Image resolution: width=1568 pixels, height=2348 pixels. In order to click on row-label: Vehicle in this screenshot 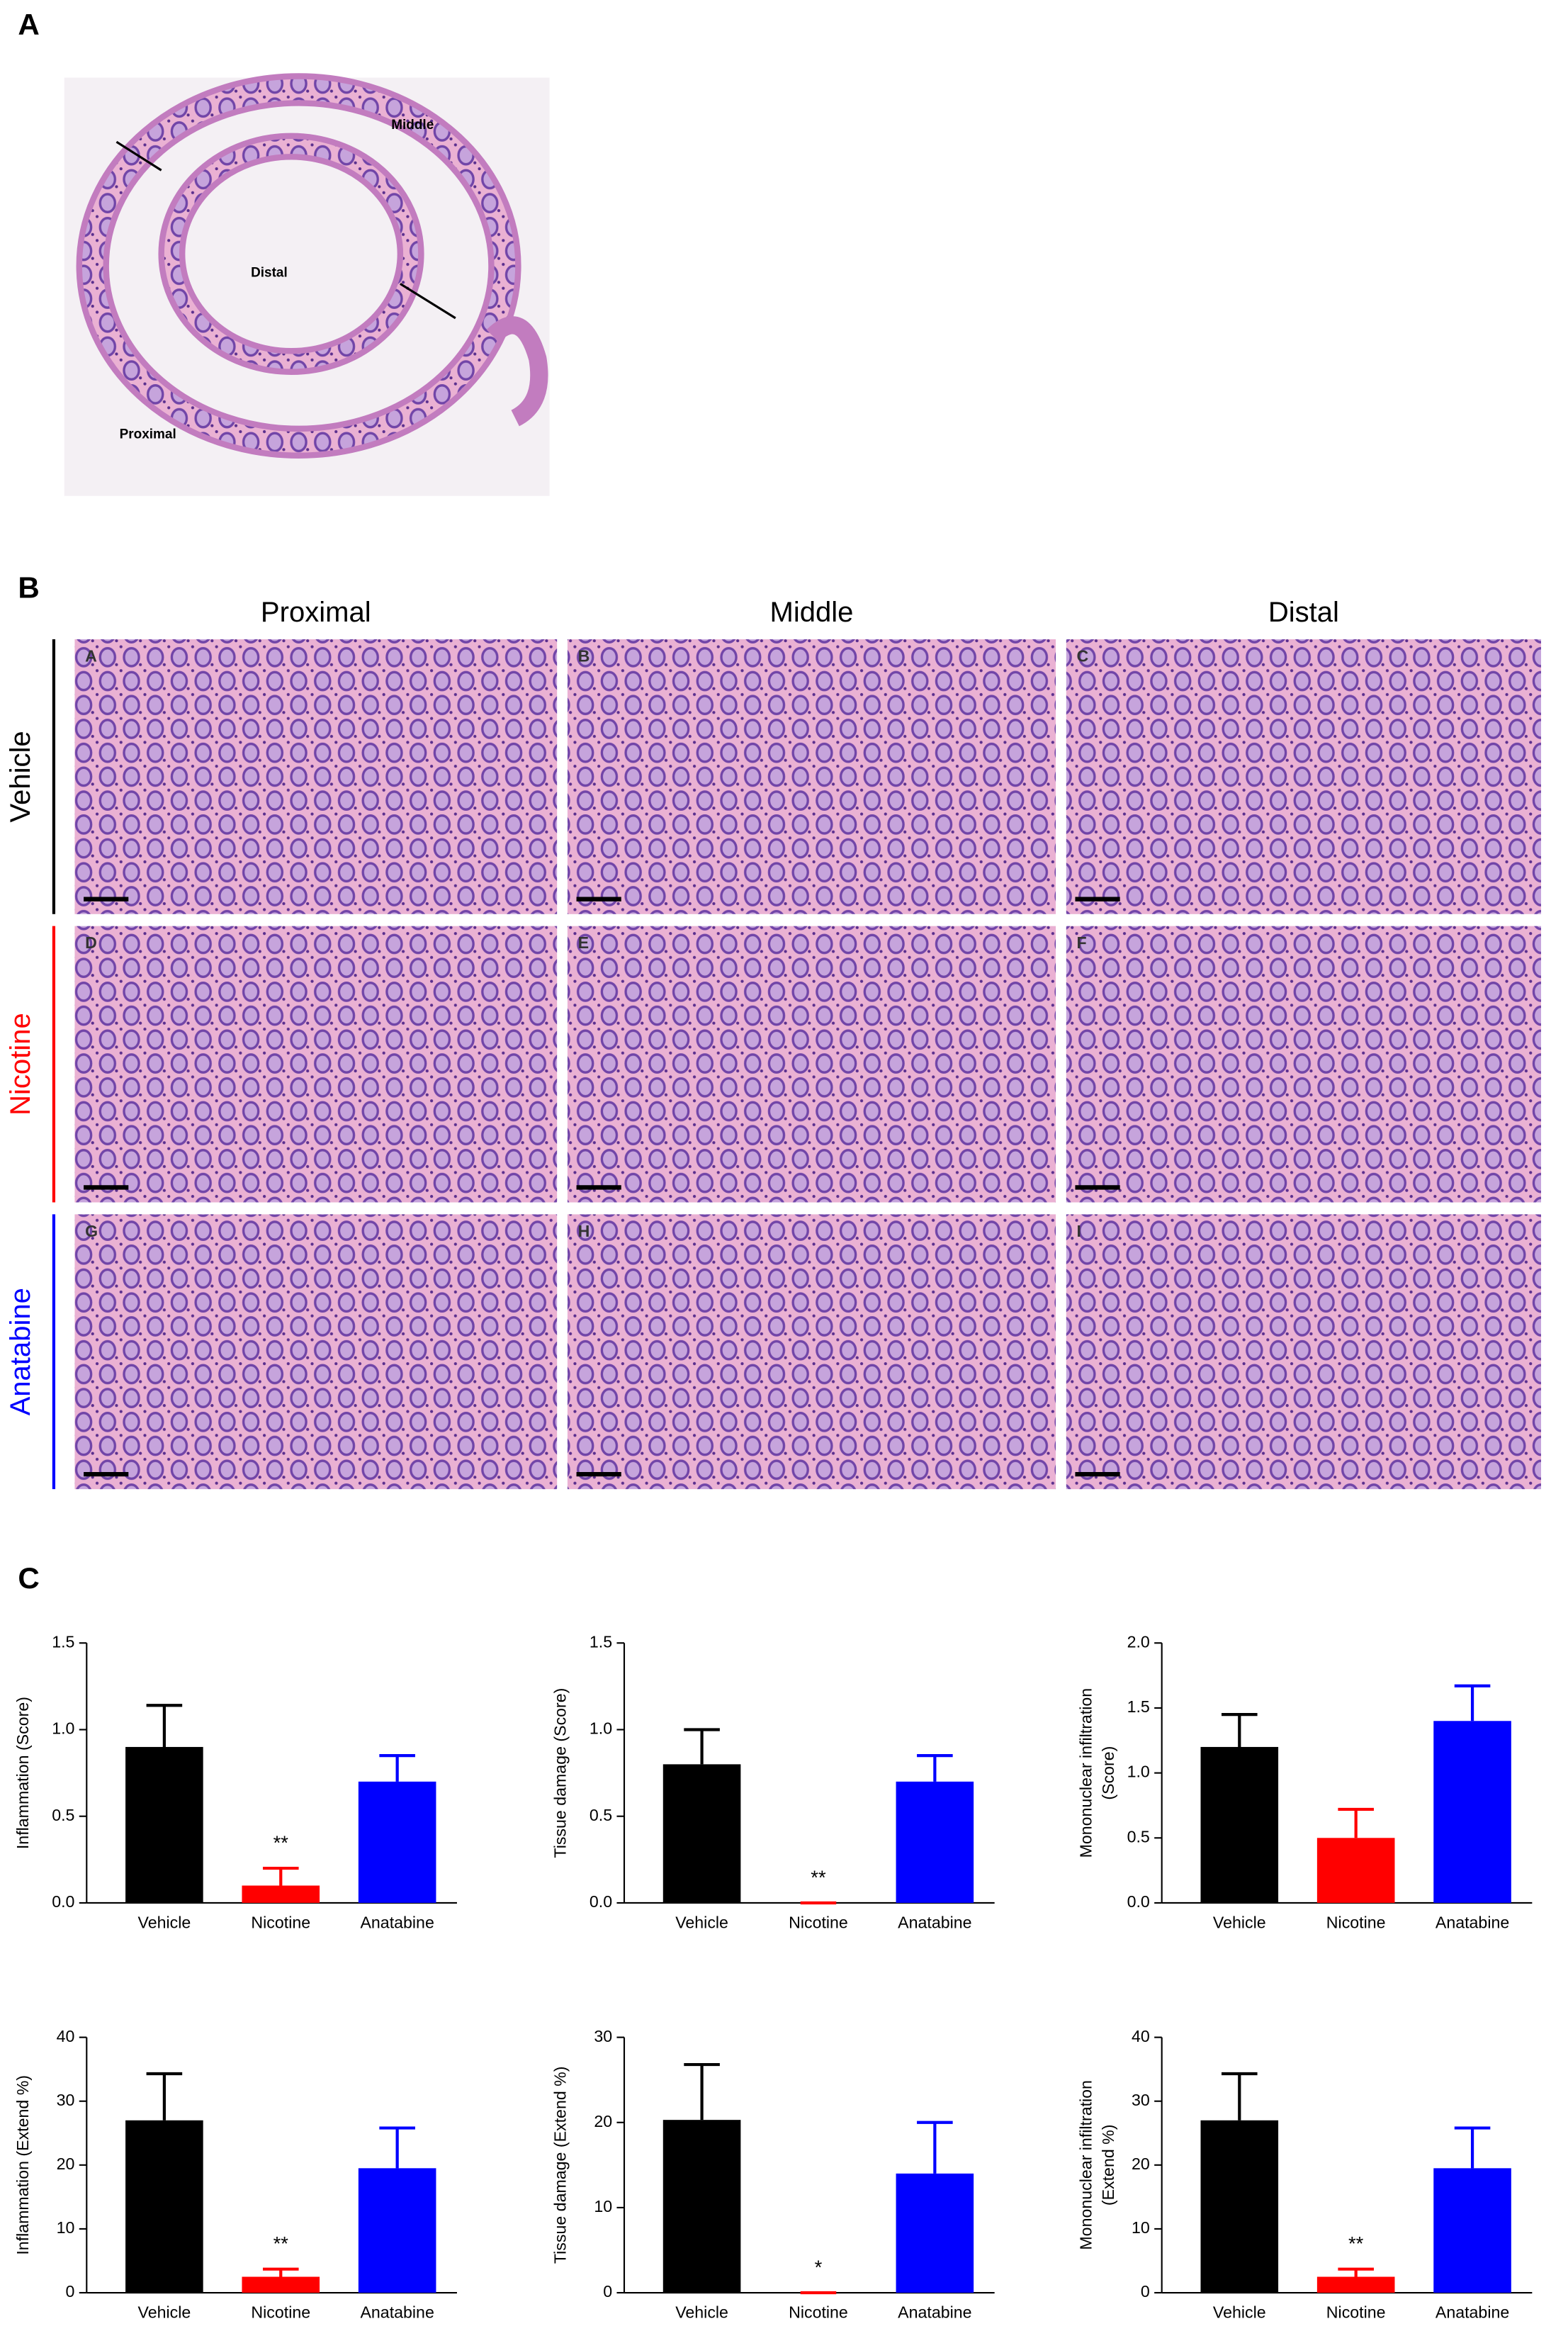, I will do `click(20, 776)`.